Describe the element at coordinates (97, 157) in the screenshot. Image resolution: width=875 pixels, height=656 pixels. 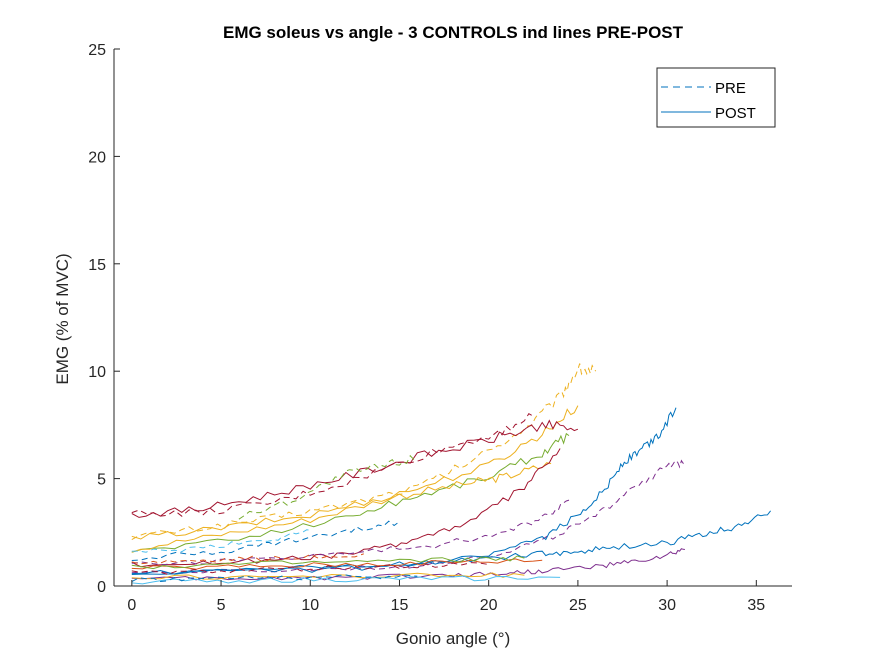
I see `y-tick-label: 20` at that location.